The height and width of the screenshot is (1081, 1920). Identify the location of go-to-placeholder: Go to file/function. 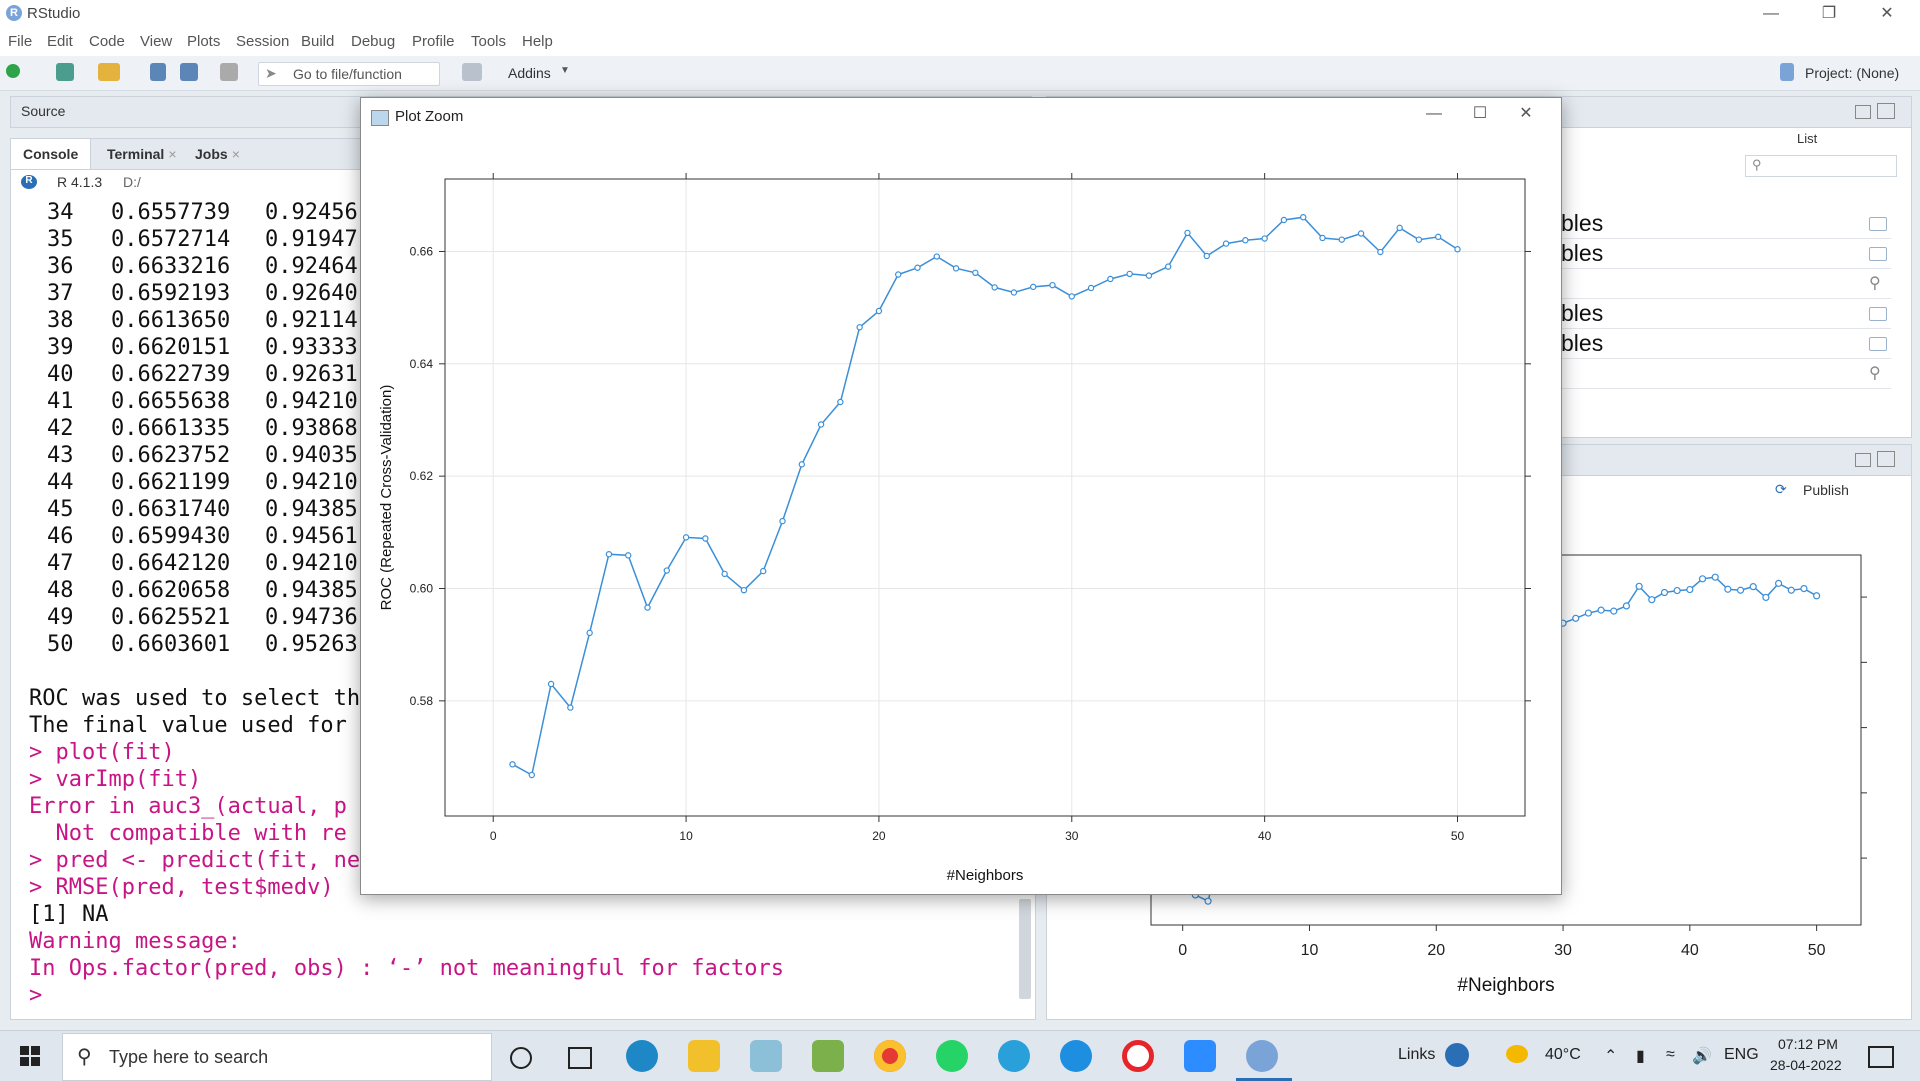
(347, 74).